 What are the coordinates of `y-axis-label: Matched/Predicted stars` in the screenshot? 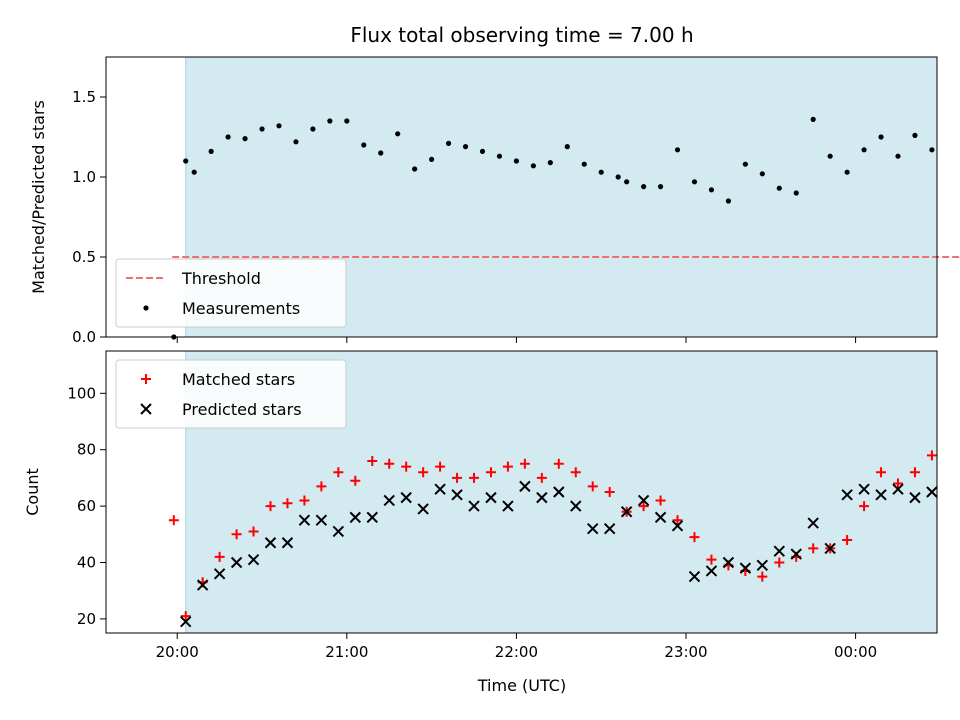 It's located at (38, 197).